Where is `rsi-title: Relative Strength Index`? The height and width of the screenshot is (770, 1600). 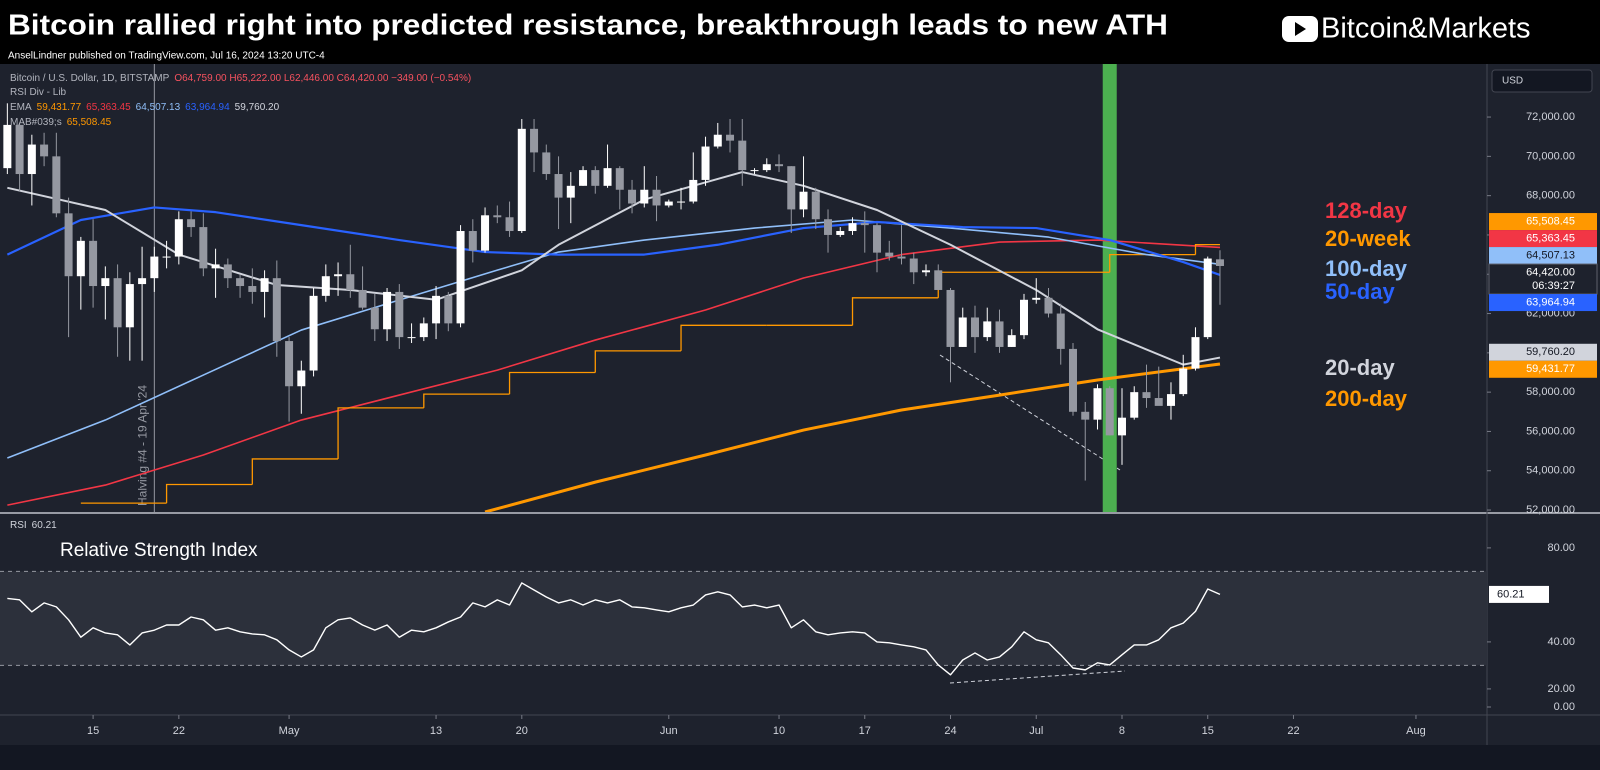
rsi-title: Relative Strength Index is located at coordinates (159, 550).